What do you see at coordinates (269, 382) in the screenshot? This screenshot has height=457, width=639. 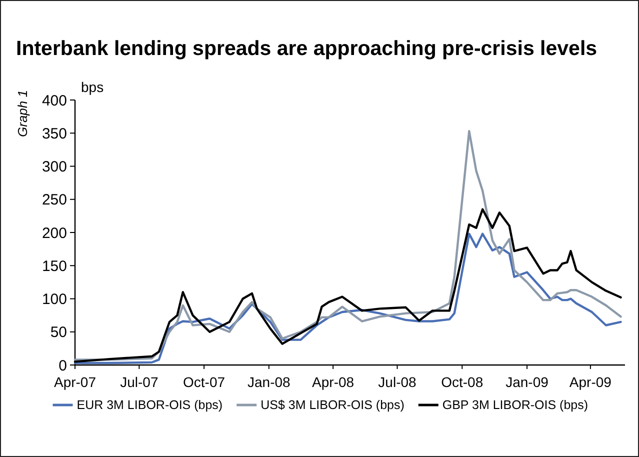 I see `x-tick-label: Jan-08` at bounding box center [269, 382].